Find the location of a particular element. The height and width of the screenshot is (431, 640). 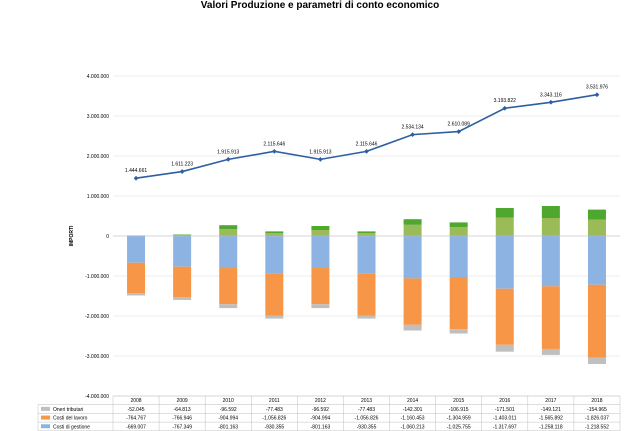

table-cell: -142.301 is located at coordinates (413, 410).